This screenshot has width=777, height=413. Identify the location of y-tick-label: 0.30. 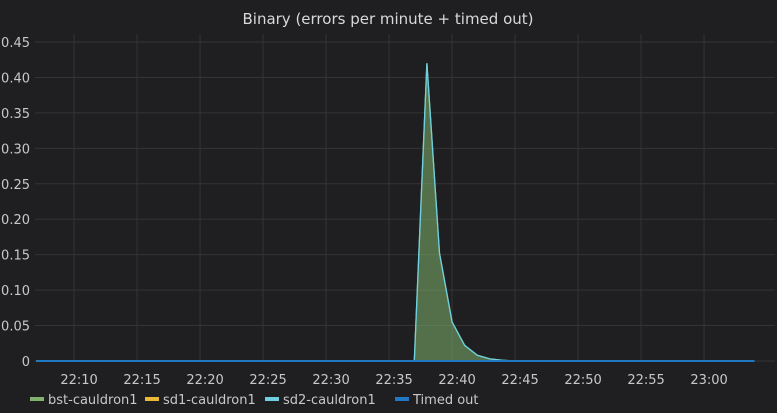
(15, 149).